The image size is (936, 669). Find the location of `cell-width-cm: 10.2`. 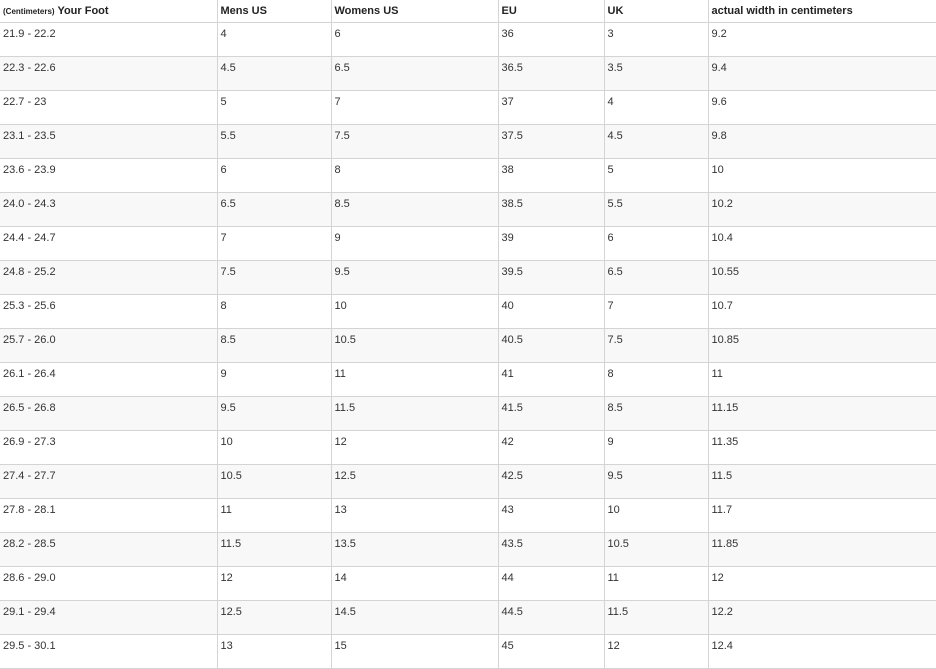

cell-width-cm: 10.2 is located at coordinates (821, 209).